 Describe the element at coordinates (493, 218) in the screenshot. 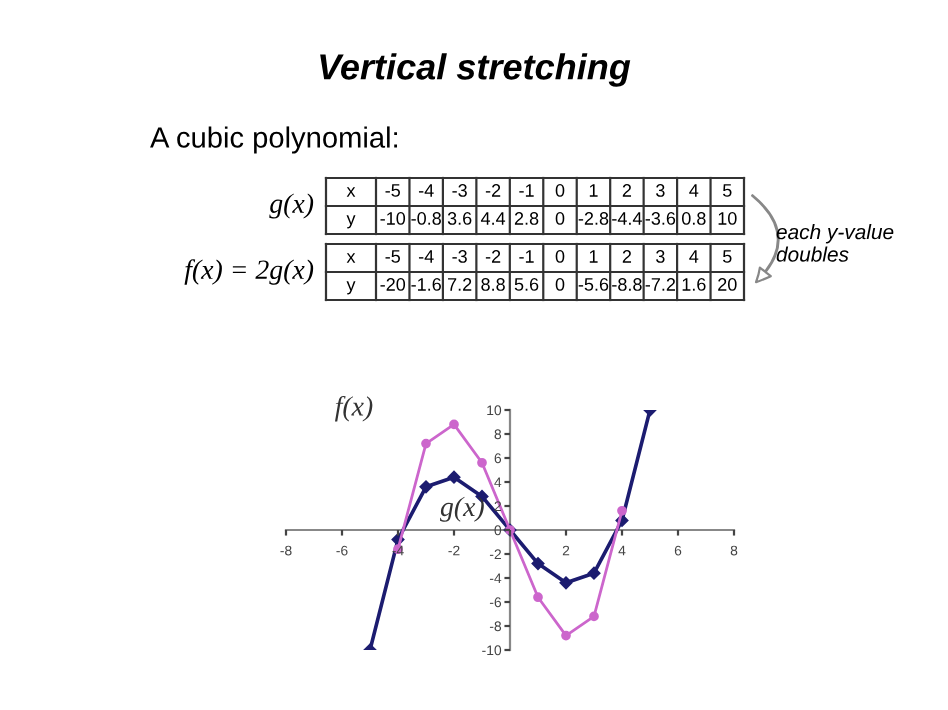

I see `text: 4.4` at that location.